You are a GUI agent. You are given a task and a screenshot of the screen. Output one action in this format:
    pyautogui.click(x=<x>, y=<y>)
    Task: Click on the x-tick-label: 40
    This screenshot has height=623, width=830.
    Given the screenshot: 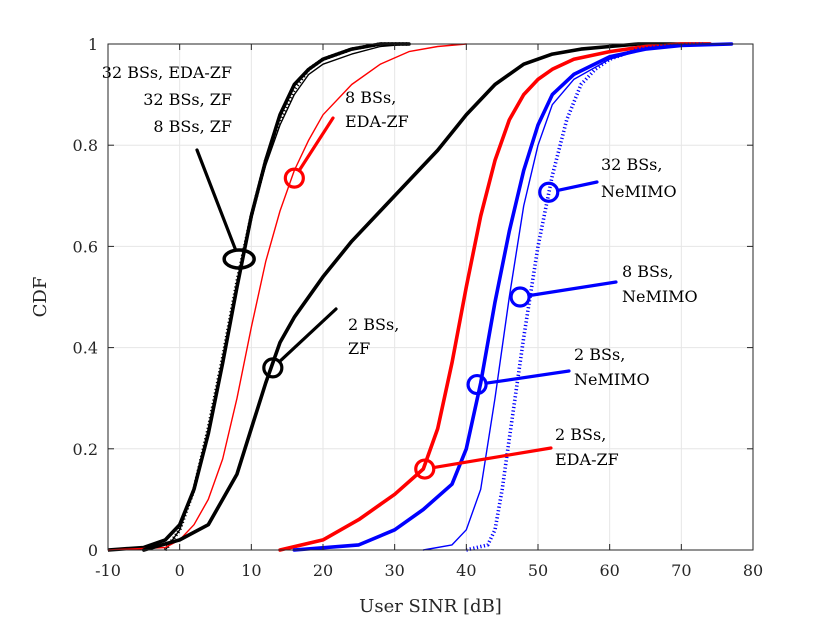 What is the action you would take?
    pyautogui.click(x=466, y=570)
    